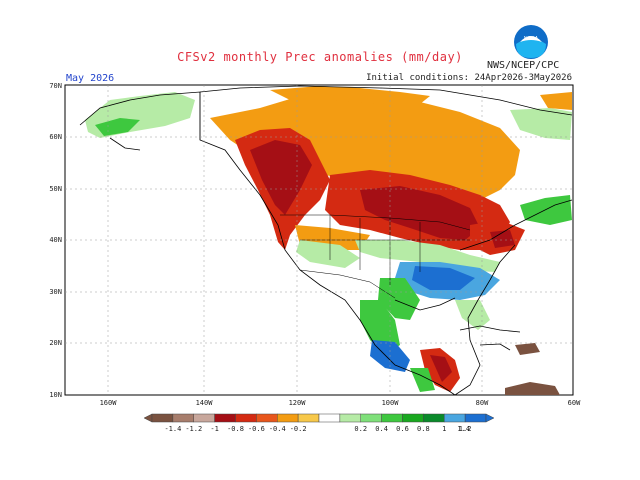  I want to click on agency-label: NWS/NCEP/CPC, so click(523, 65).